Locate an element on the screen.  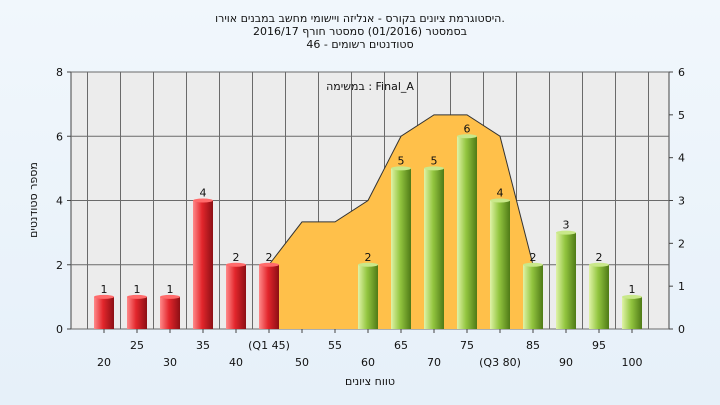
chart-annotation: במשימה : Final_A is located at coordinates (370, 86).